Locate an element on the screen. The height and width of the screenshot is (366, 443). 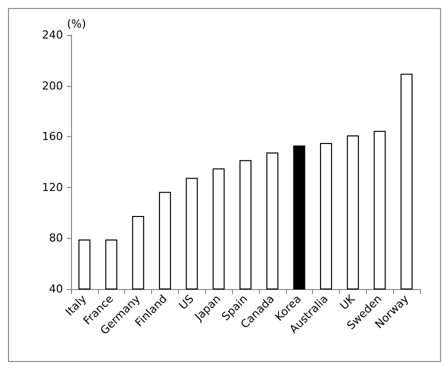
y-tick-label: 240 is located at coordinates (52, 35).